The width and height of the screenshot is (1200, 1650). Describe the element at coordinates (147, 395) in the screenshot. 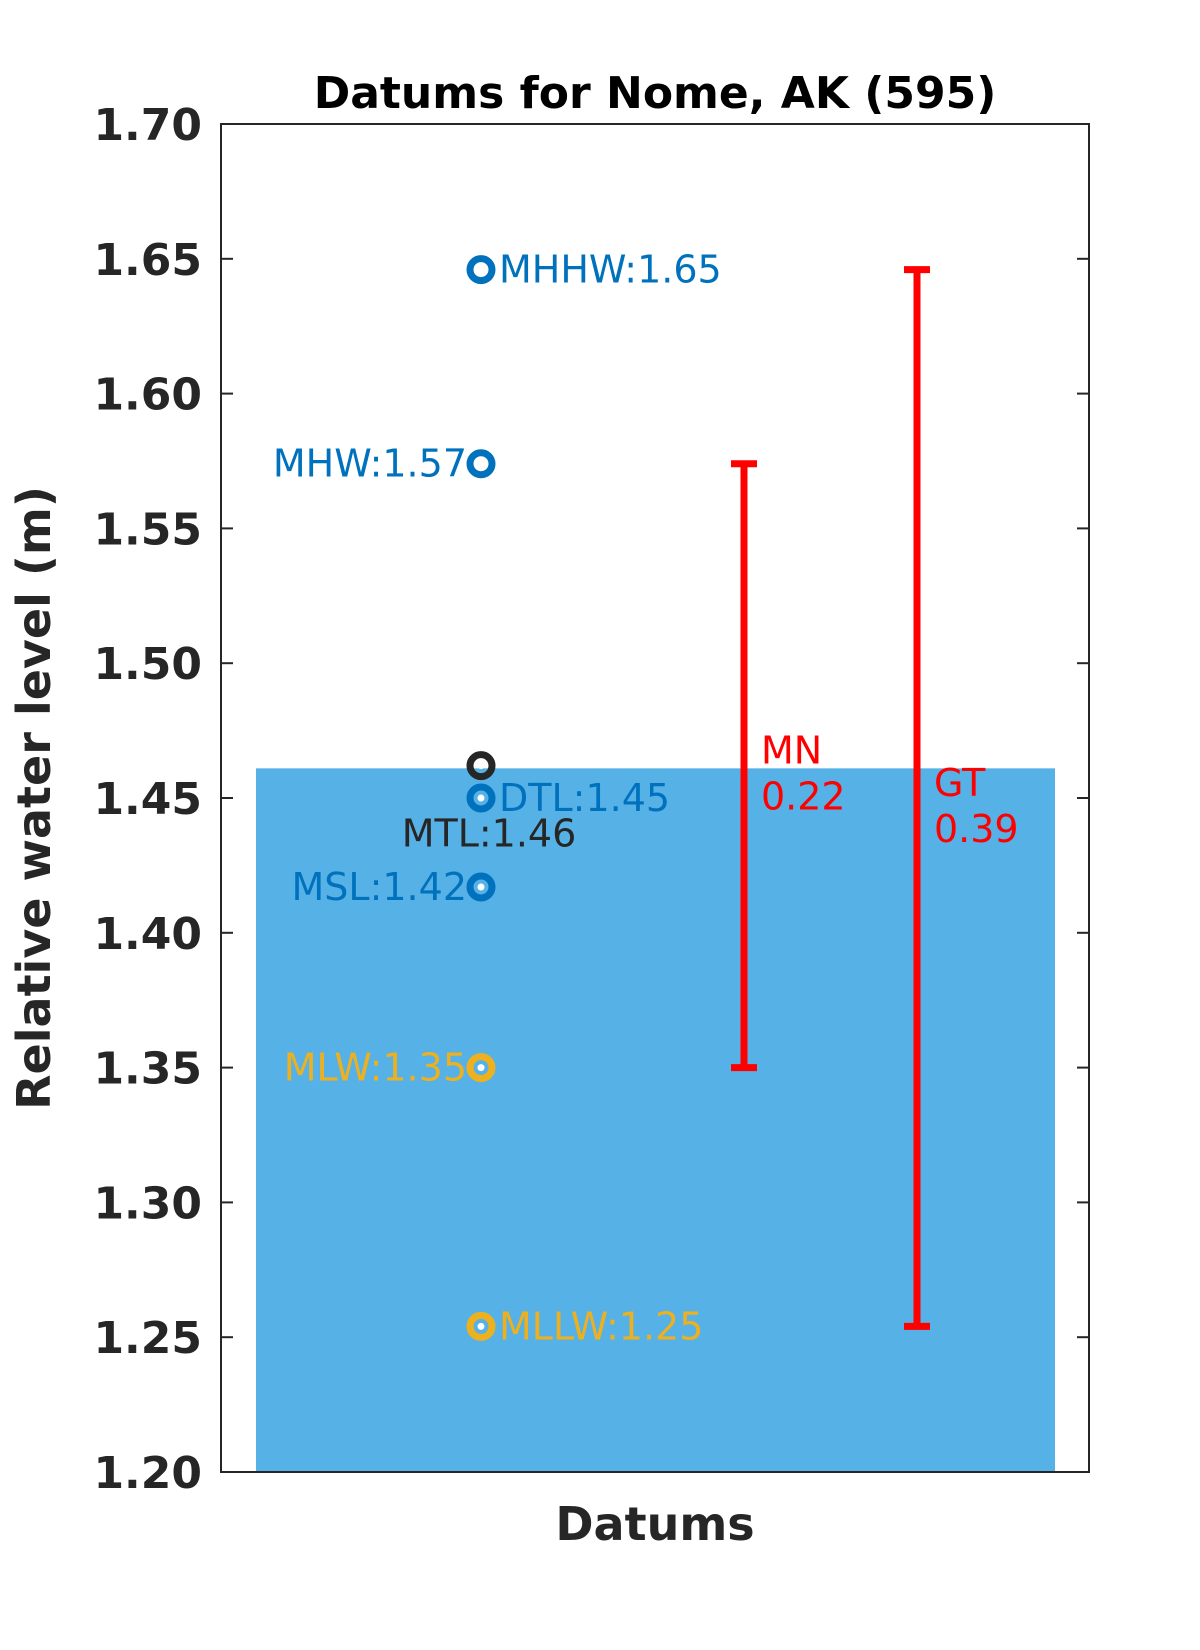

I see `y-tick-label: 1.60` at that location.